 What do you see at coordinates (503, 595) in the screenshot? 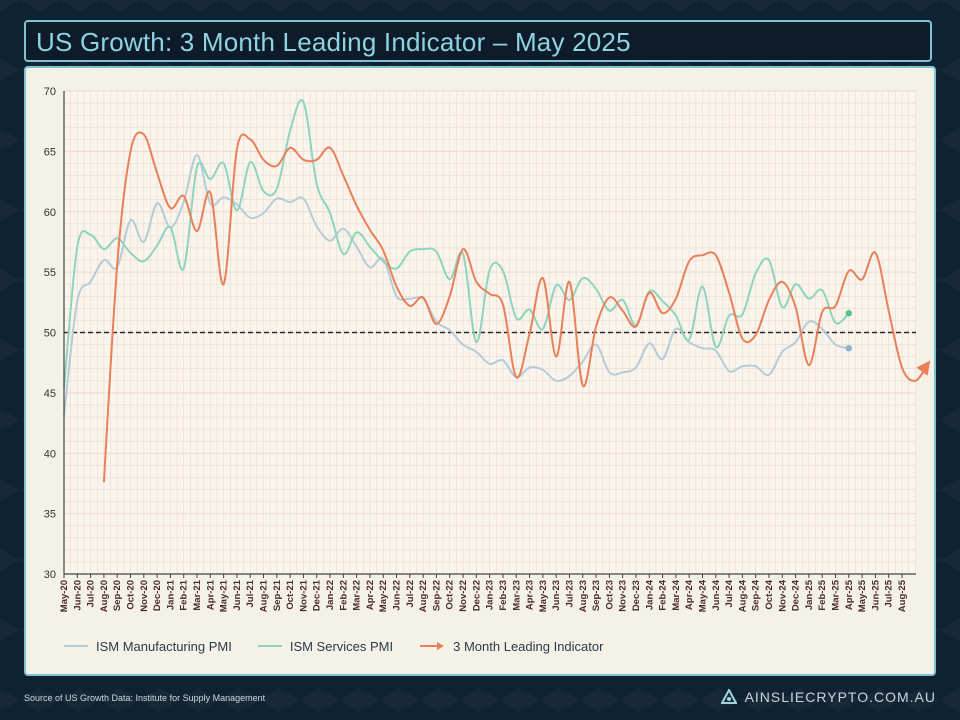
I see `x-tick-label: Feb-23` at bounding box center [503, 595].